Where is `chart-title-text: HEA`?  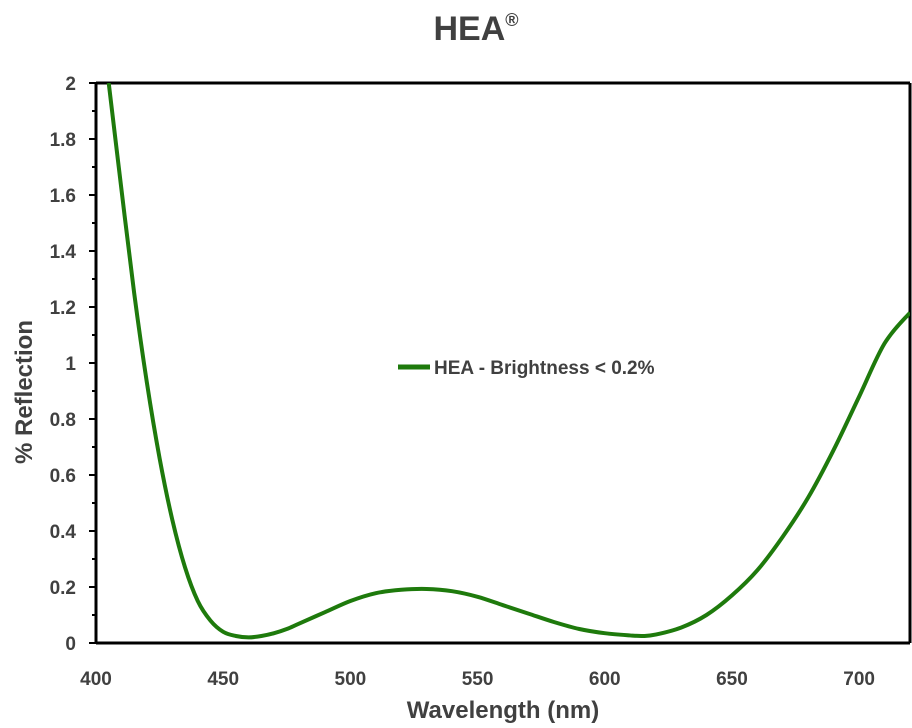 chart-title-text: HEA is located at coordinates (469, 29).